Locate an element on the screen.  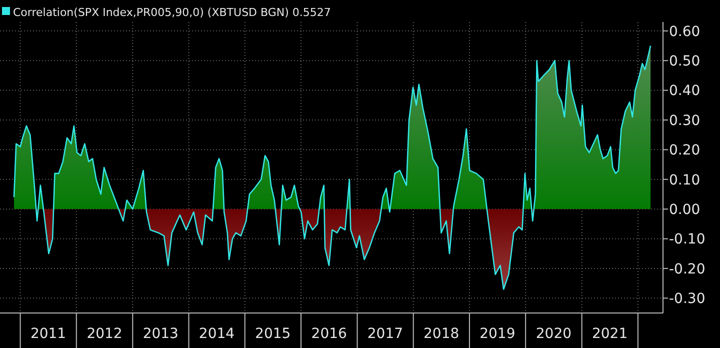
x-tick-label: 2019 is located at coordinates (498, 334).